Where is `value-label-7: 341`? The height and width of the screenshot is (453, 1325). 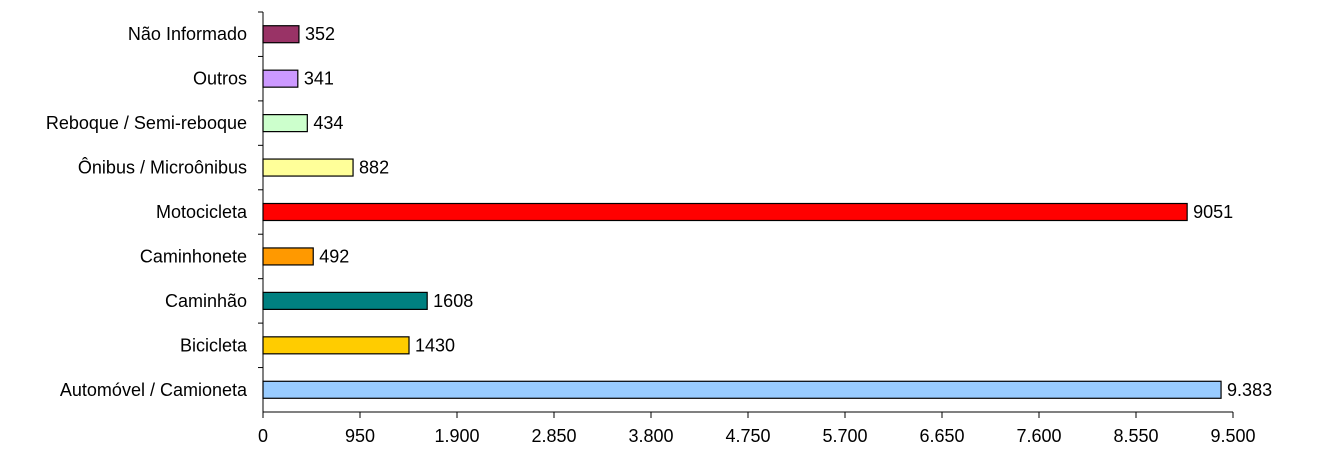
value-label-7: 341 is located at coordinates (319, 79).